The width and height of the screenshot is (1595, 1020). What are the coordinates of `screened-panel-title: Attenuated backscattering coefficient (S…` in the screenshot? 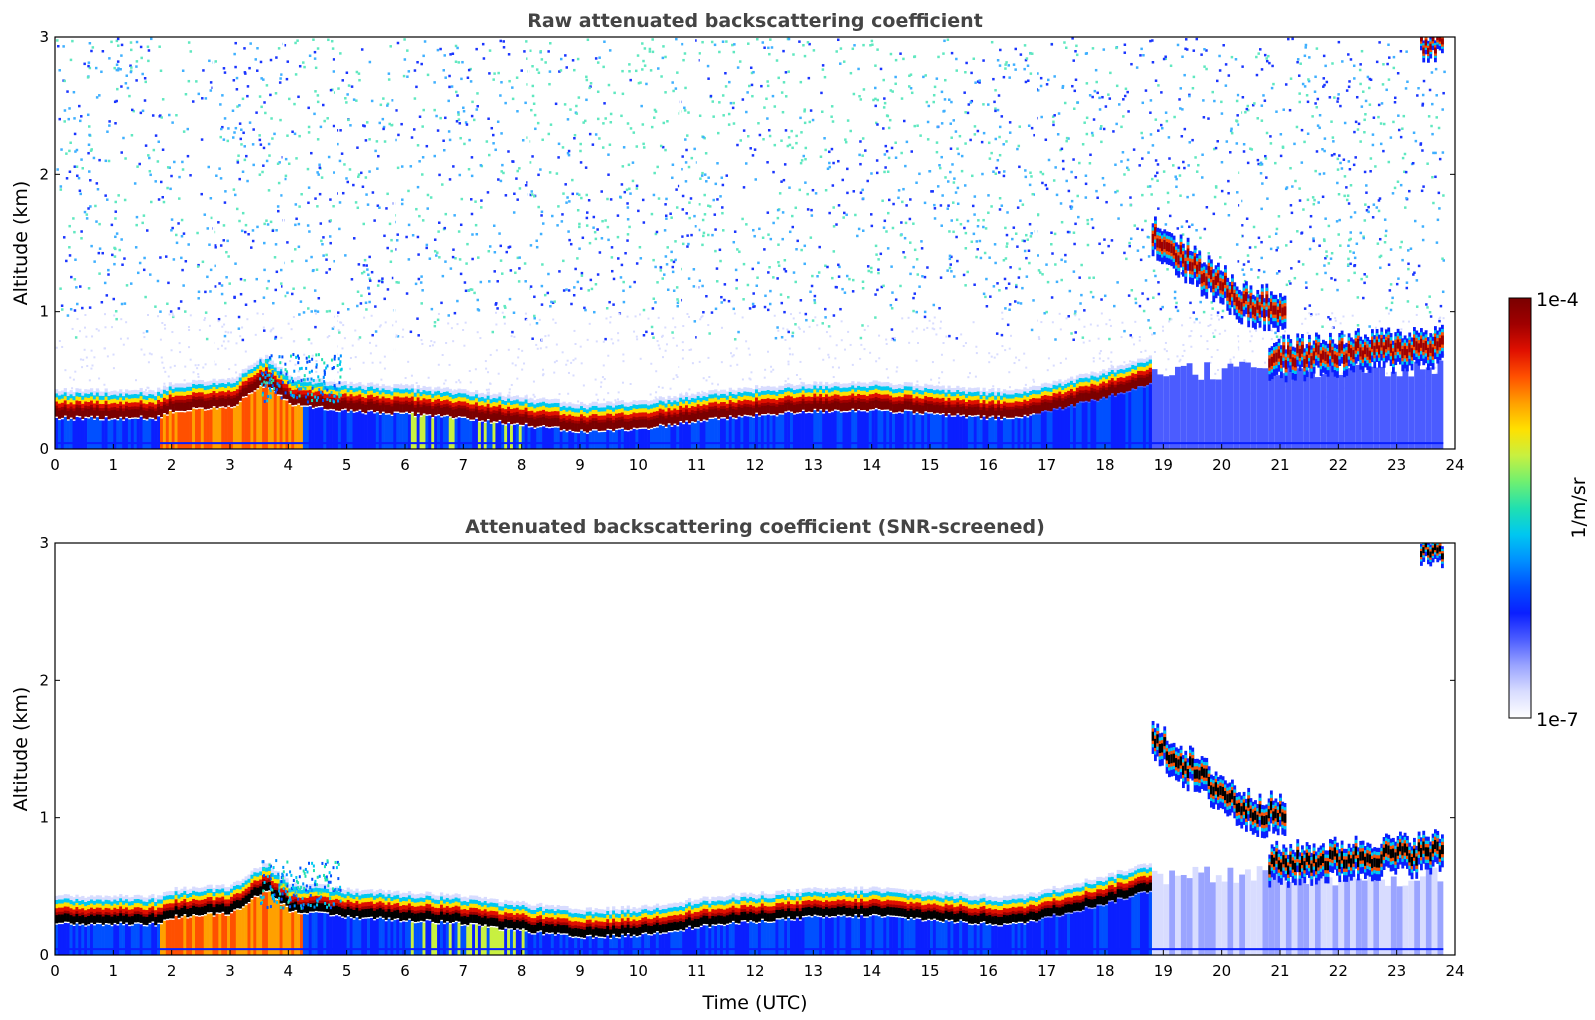 It's located at (755, 527).